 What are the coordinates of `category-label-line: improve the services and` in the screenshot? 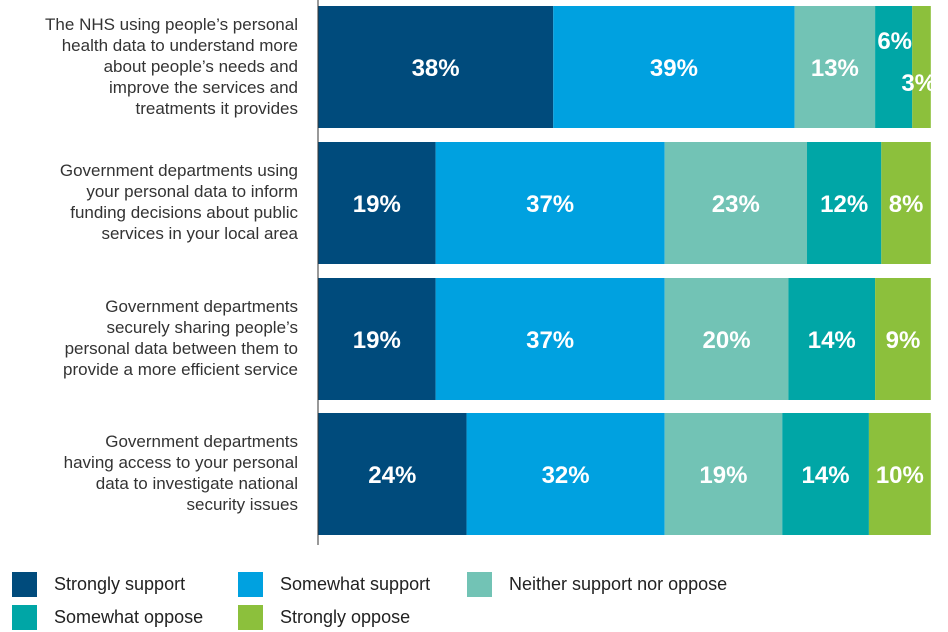 It's located at (203, 87).